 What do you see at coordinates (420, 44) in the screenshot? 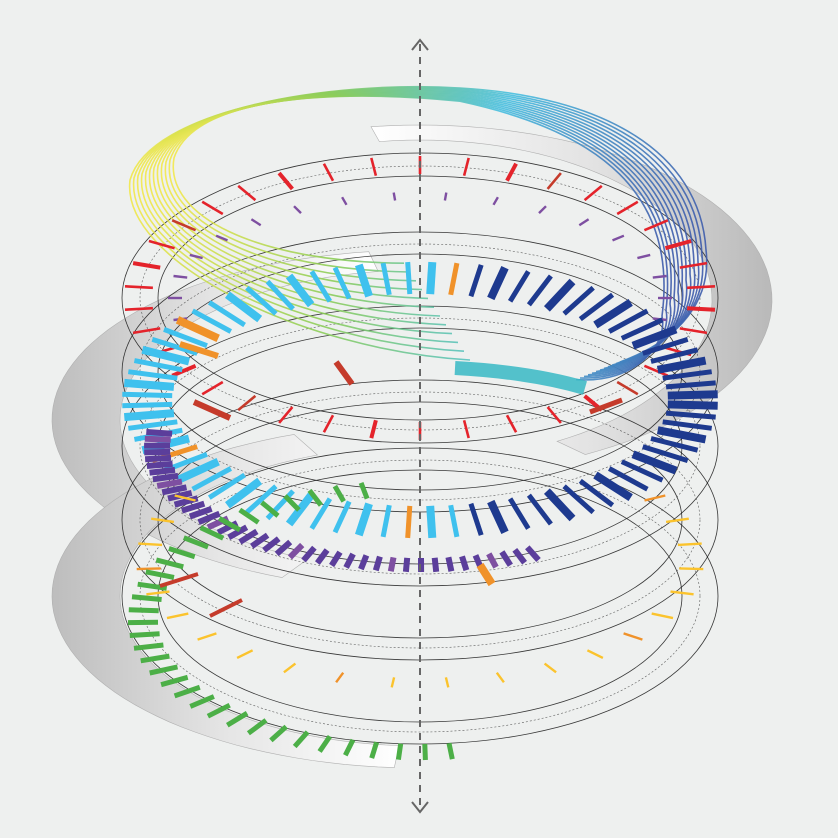
I see `axis-arrow-up` at bounding box center [420, 44].